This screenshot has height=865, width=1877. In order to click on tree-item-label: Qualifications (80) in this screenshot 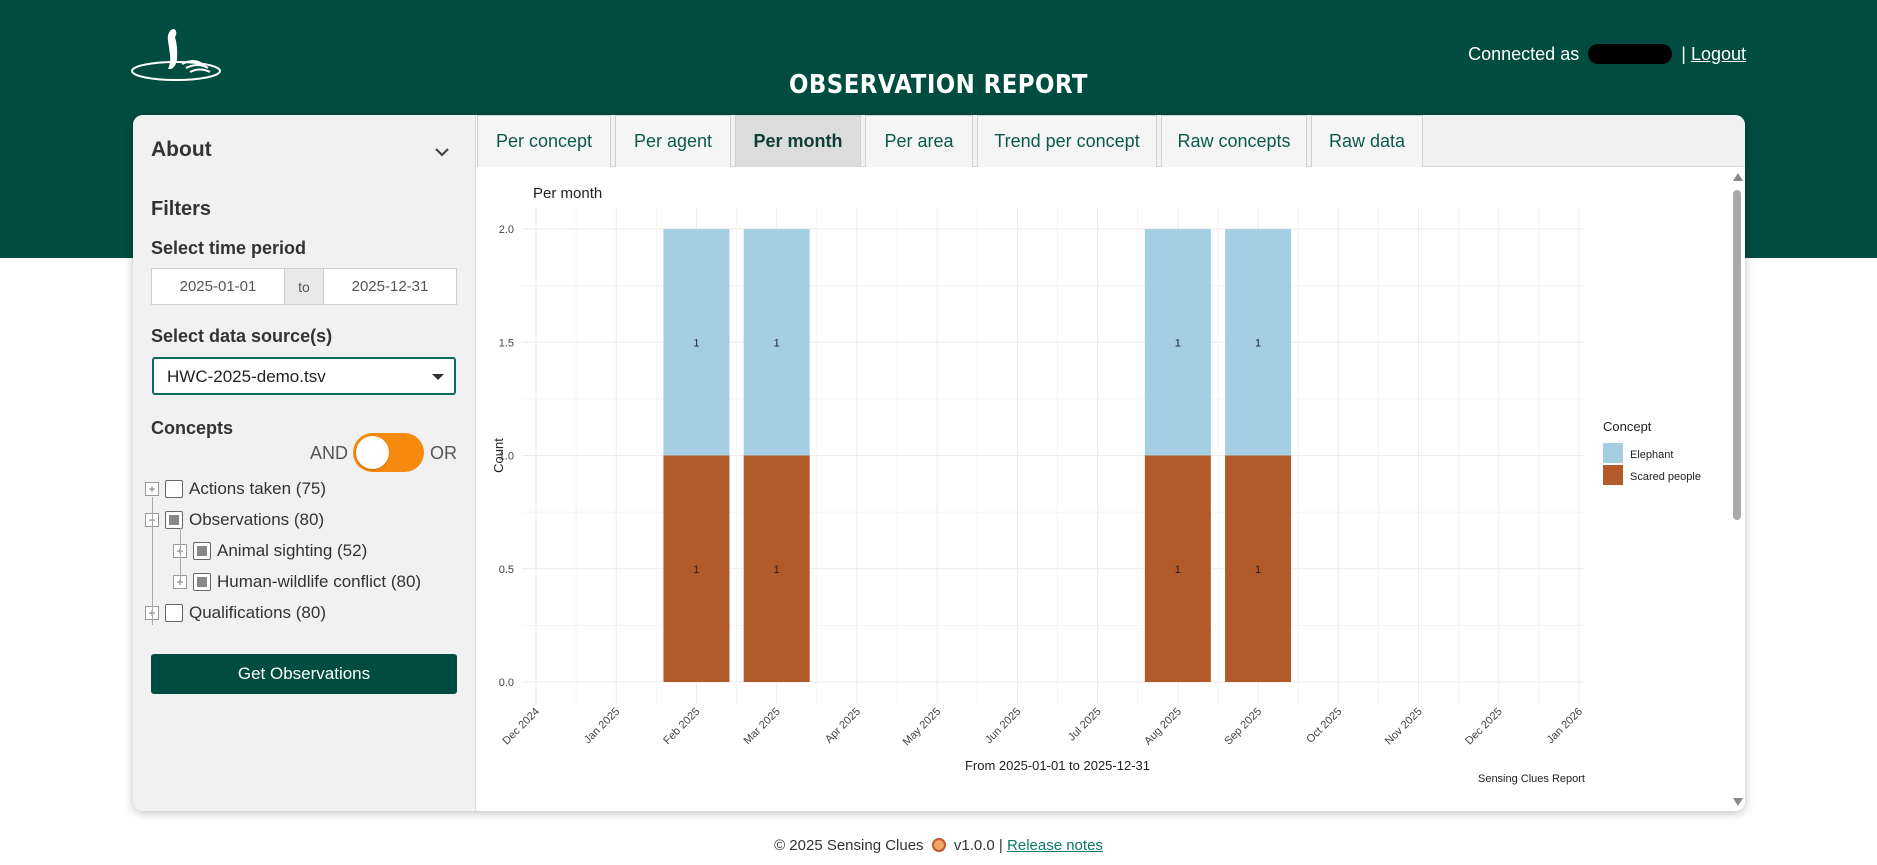, I will do `click(258, 612)`.